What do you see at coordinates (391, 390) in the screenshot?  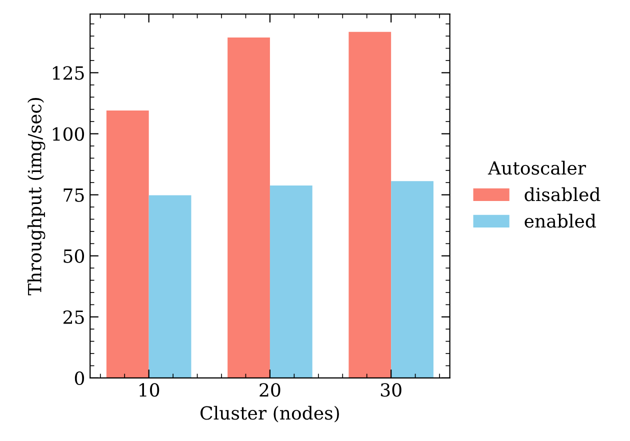 I see `x-tick-label: 30` at bounding box center [391, 390].